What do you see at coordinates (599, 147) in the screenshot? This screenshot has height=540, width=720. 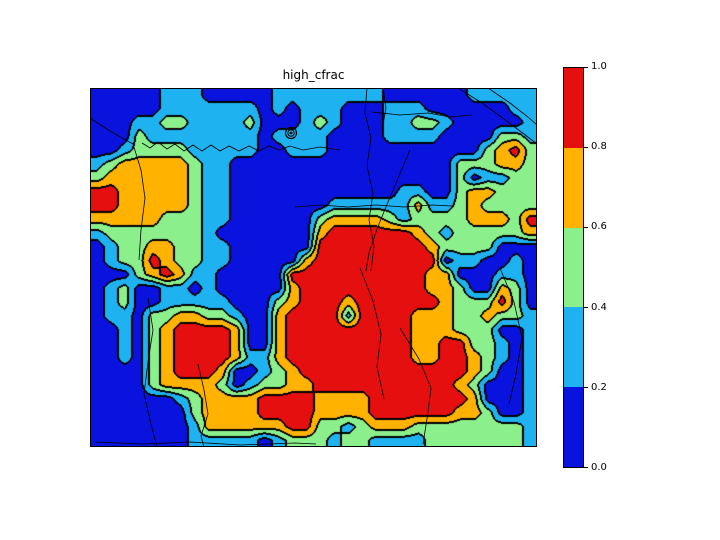 I see `colorbar-tick-label: 0.8` at bounding box center [599, 147].